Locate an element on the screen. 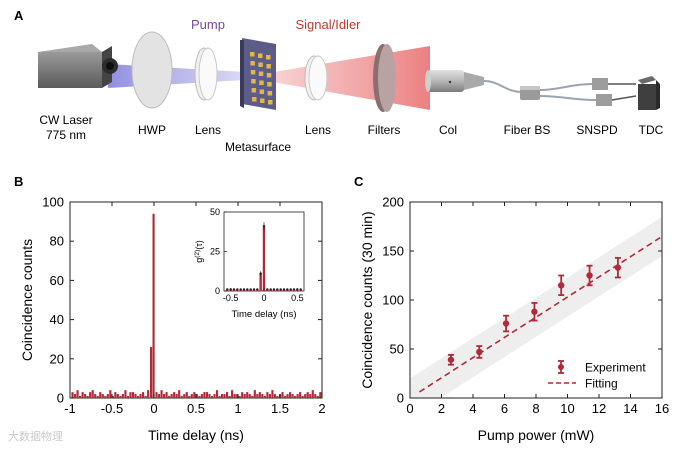  inset-y-label-tail: (τ) is located at coordinates (199, 245).